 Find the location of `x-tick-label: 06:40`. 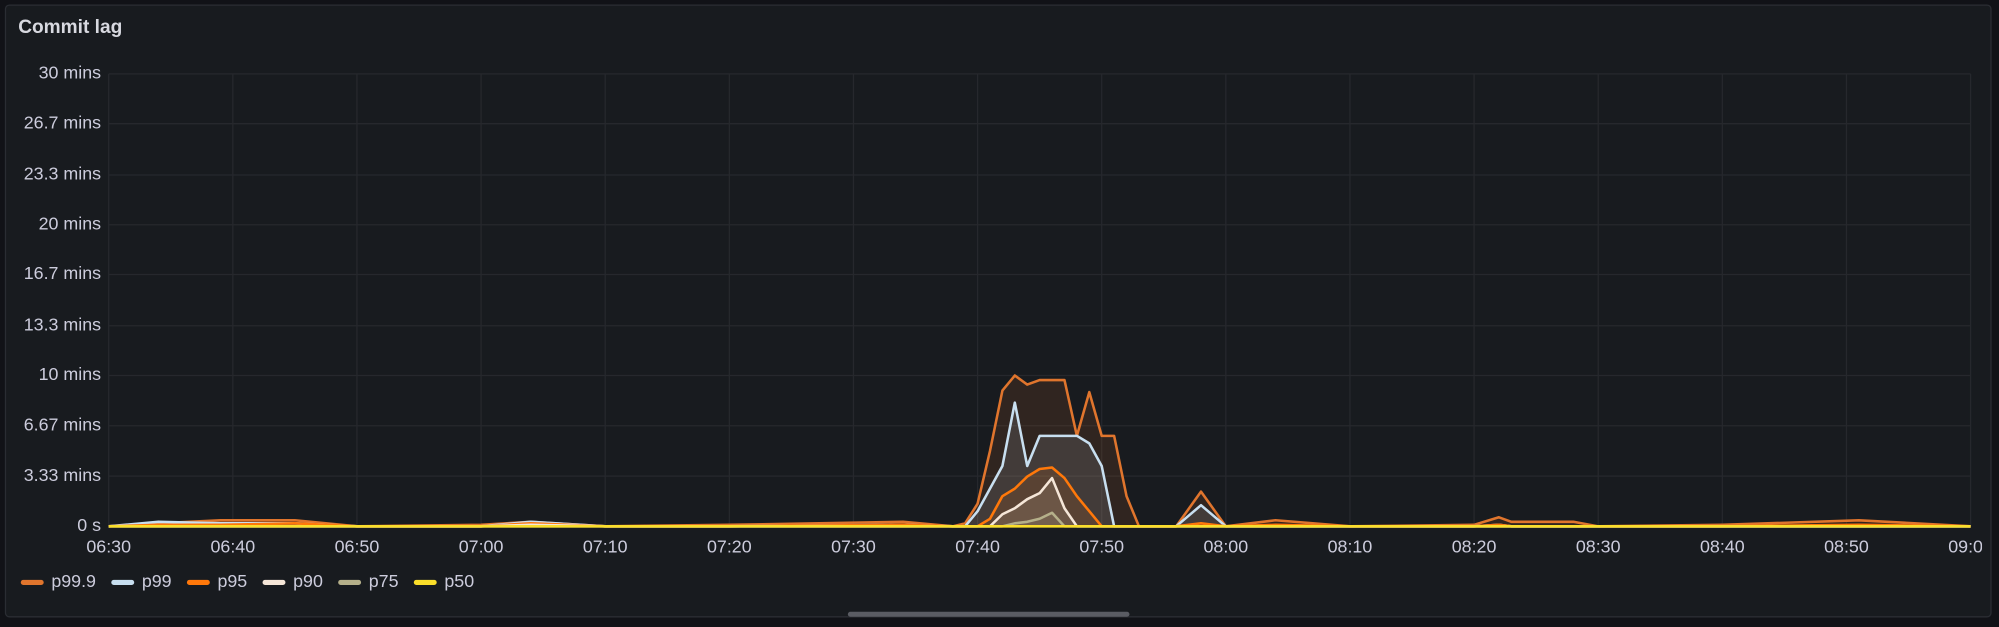

x-tick-label: 06:40 is located at coordinates (233, 547).